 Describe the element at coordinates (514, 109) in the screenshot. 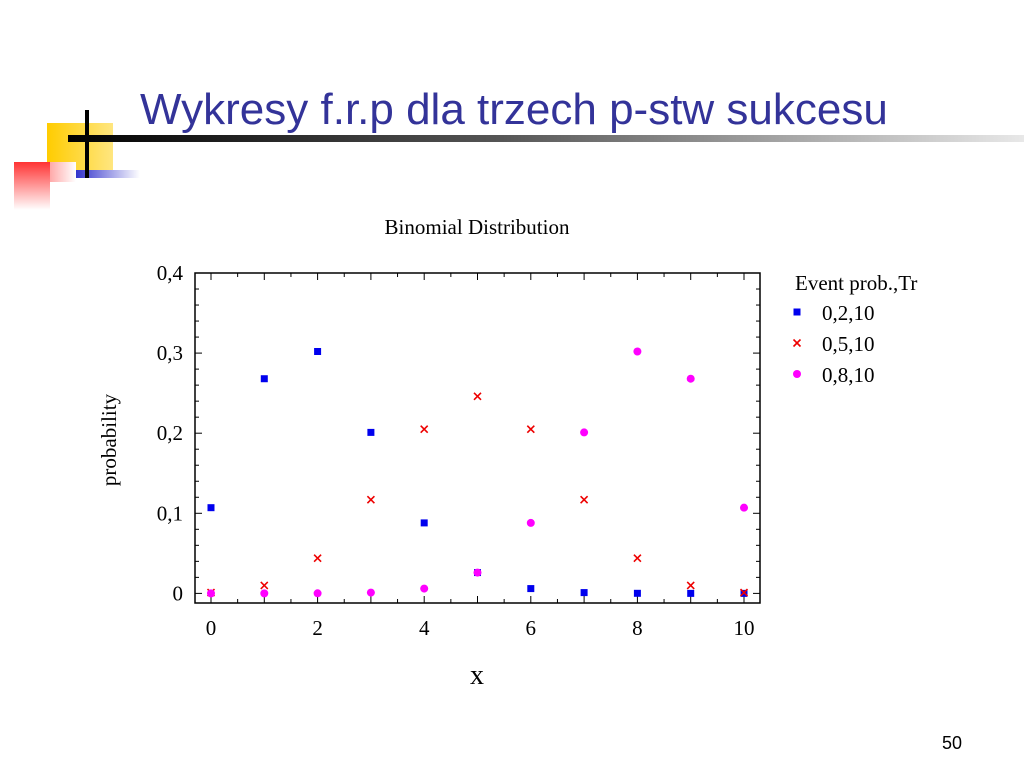

I see `slide-title: Wykresy f.r.p dla trzech p-stw sukcesu` at that location.